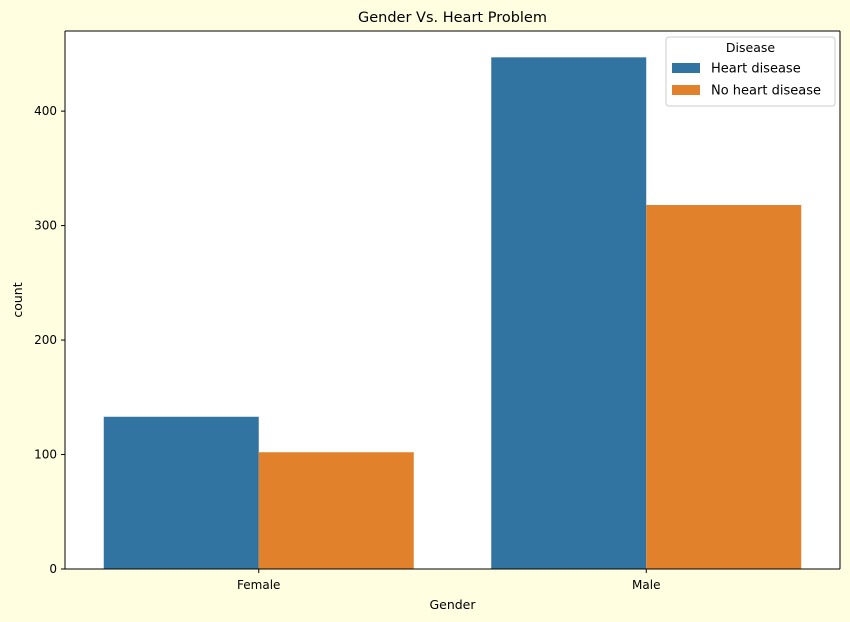 This screenshot has width=850, height=622. Describe the element at coordinates (45, 340) in the screenshot. I see `y-tick-label: 200` at that location.